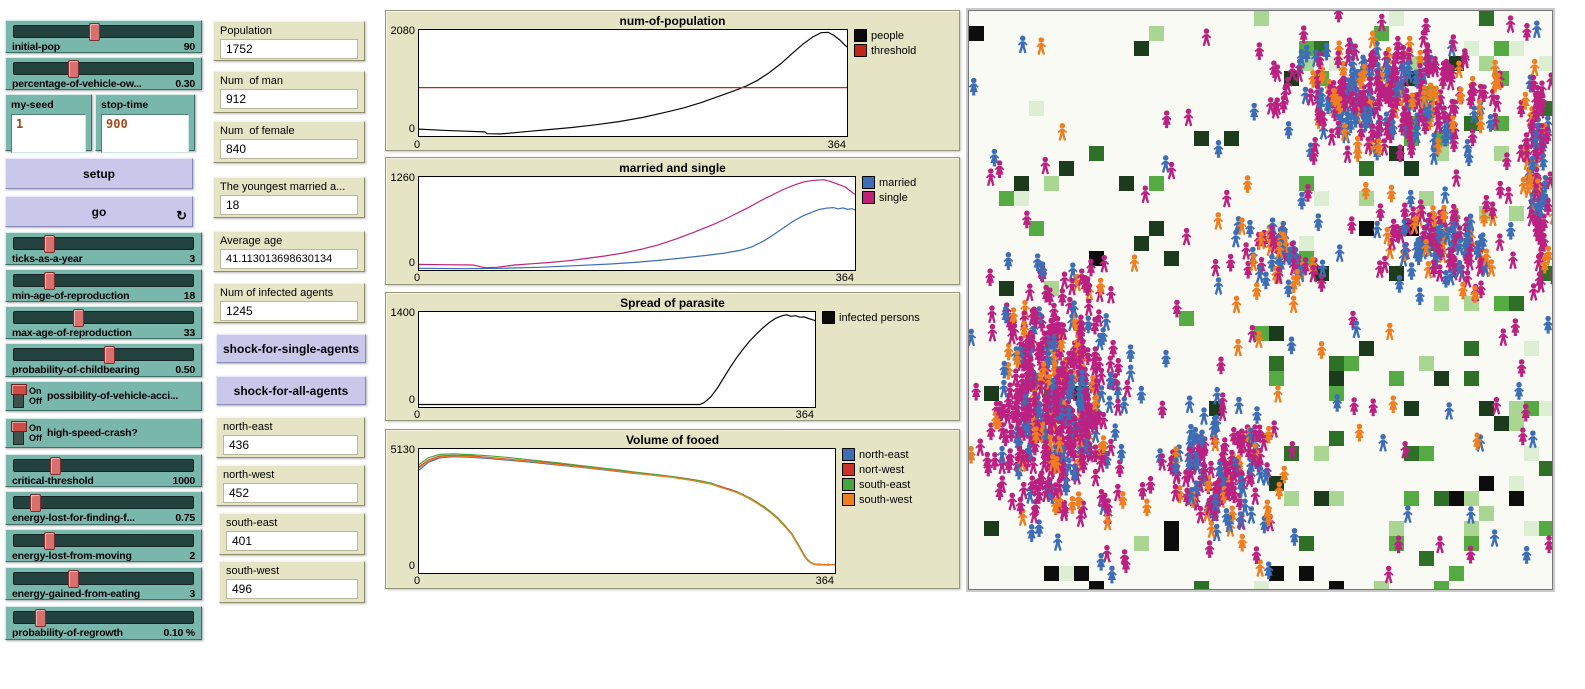 This screenshot has height=689, width=1585. I want to click on slider-min-age-of-reproduction: min-age-of-reproduction 18, so click(103, 285).